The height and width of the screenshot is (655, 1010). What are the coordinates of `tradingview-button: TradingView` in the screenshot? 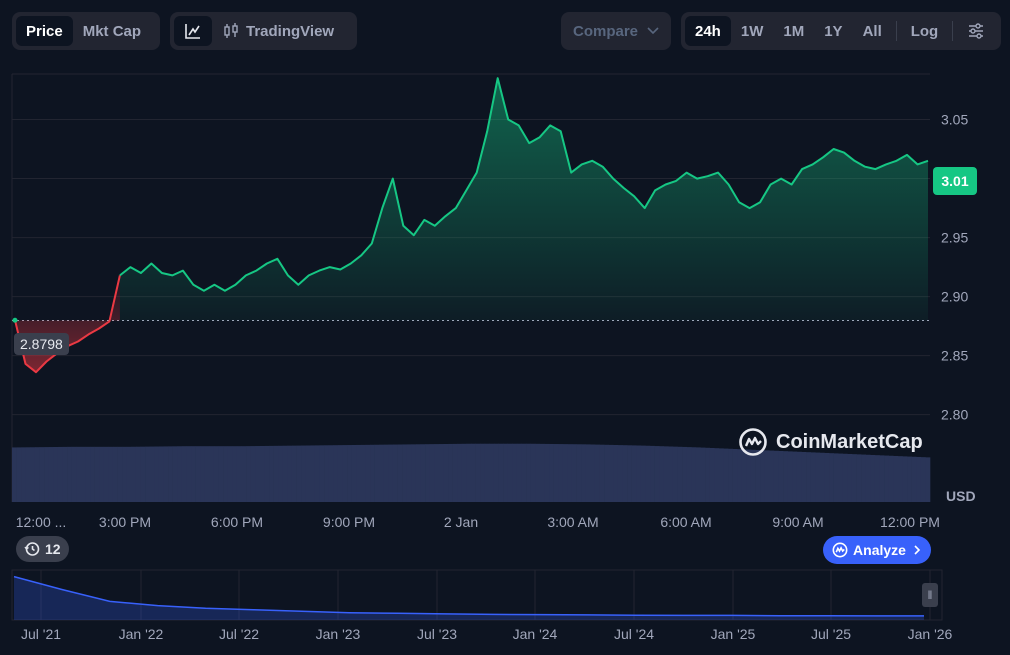 It's located at (278, 31).